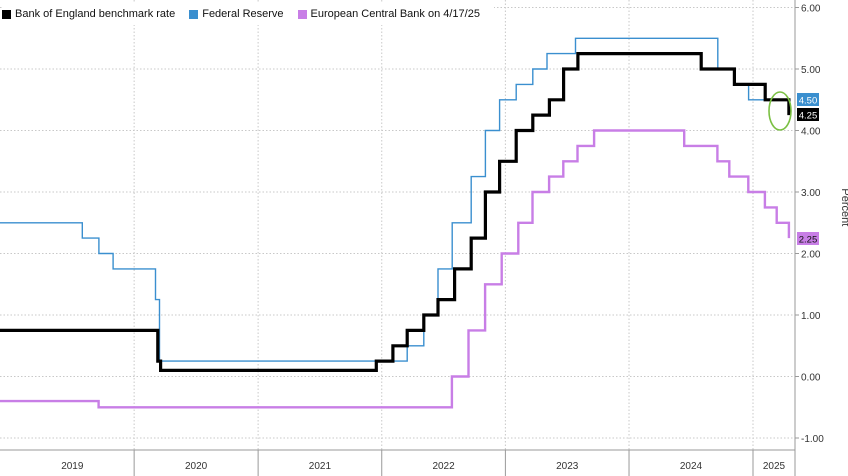 This screenshot has width=848, height=476. I want to click on last-value-label-ecb: 2.25, so click(808, 240).